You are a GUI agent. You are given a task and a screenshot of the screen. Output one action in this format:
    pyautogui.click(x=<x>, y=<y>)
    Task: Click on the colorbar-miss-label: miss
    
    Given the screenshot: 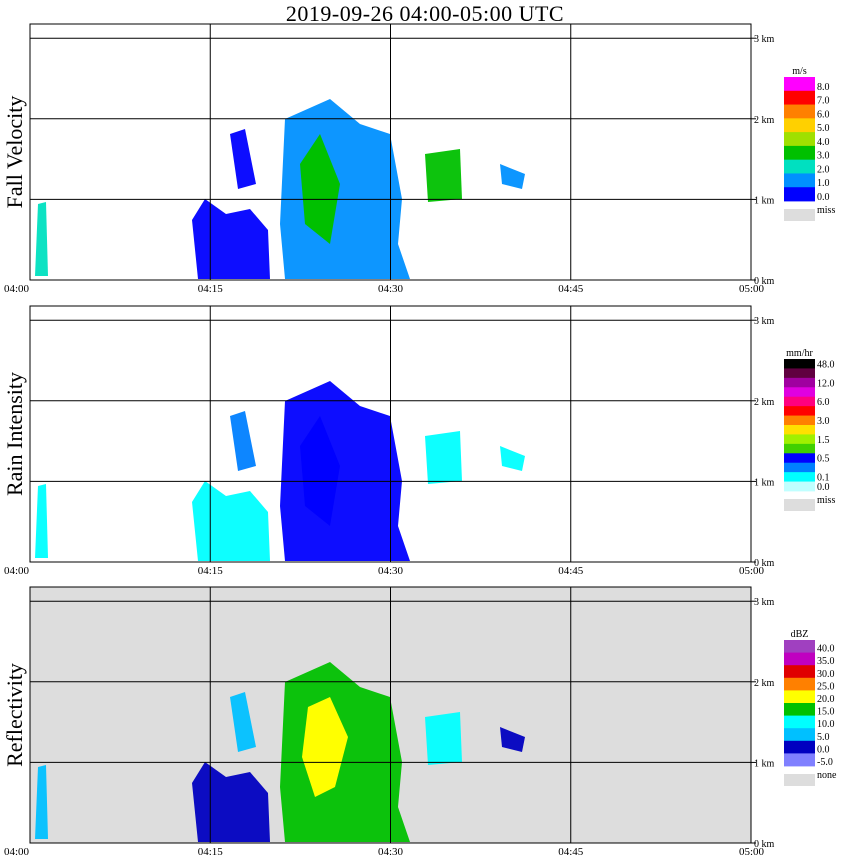 What is the action you would take?
    pyautogui.click(x=826, y=500)
    